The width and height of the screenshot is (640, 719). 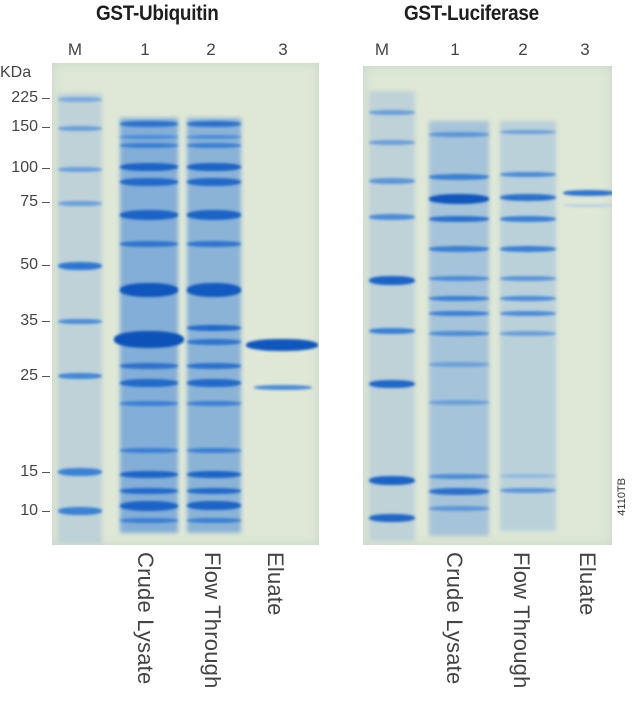 What do you see at coordinates (24, 126) in the screenshot?
I see `tick-label: 150` at bounding box center [24, 126].